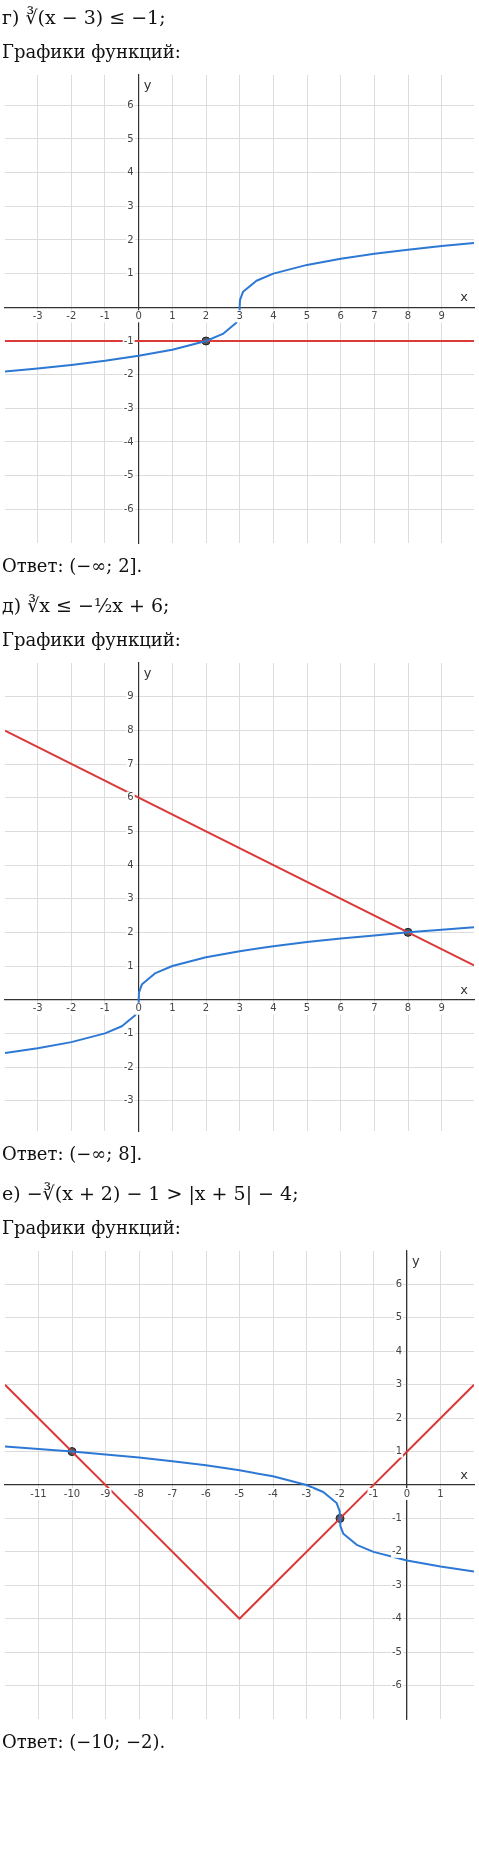 The width and height of the screenshot is (479, 1853). I want to click on x-tick-label: -9, so click(105, 1493).